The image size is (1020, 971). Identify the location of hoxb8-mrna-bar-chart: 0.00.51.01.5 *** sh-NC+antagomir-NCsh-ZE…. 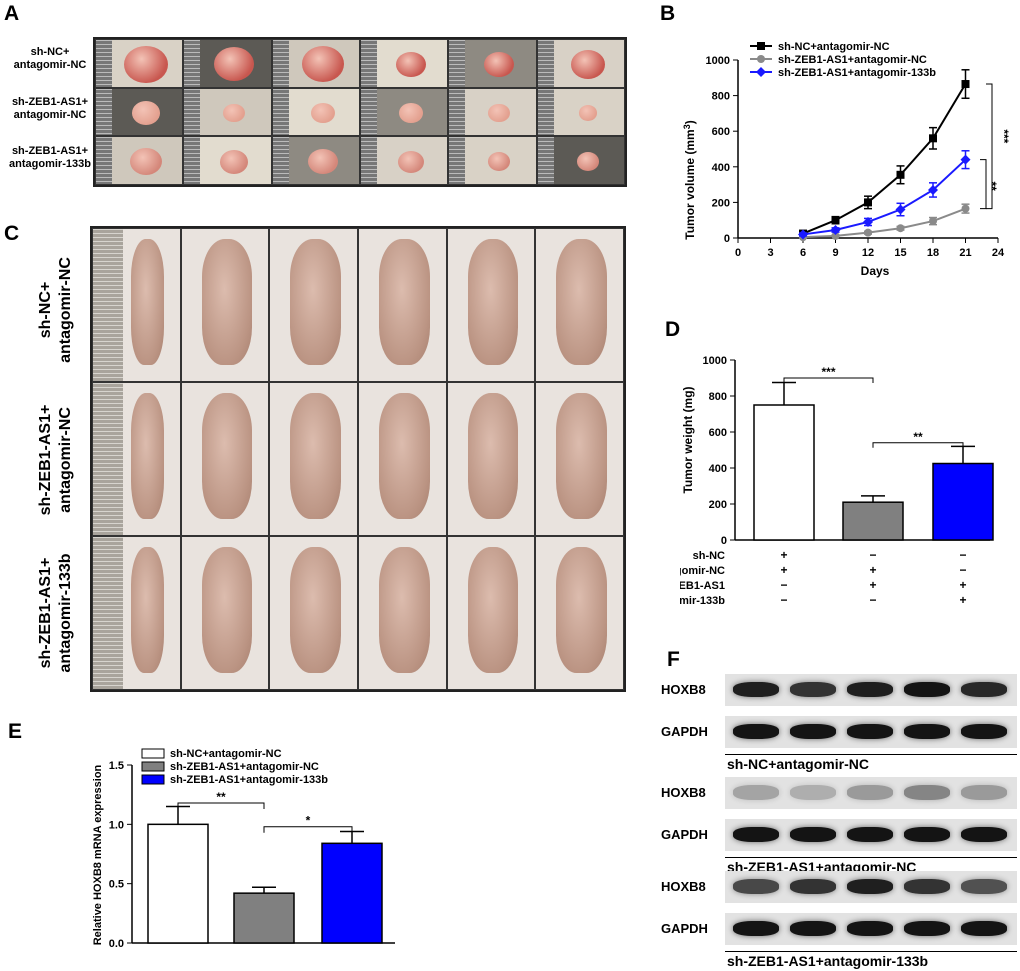
(243, 849).